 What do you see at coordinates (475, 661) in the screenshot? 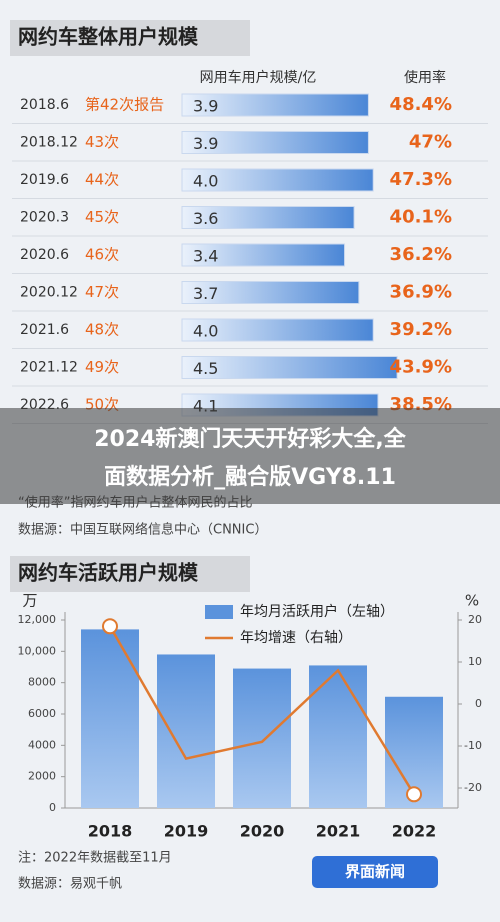
I see `y2-tick-label: 10` at bounding box center [475, 661].